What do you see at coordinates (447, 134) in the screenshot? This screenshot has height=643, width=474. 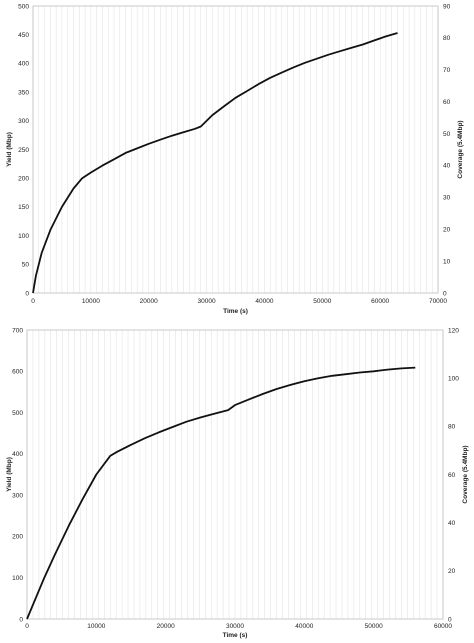 I see `y2-tick-label: 50` at bounding box center [447, 134].